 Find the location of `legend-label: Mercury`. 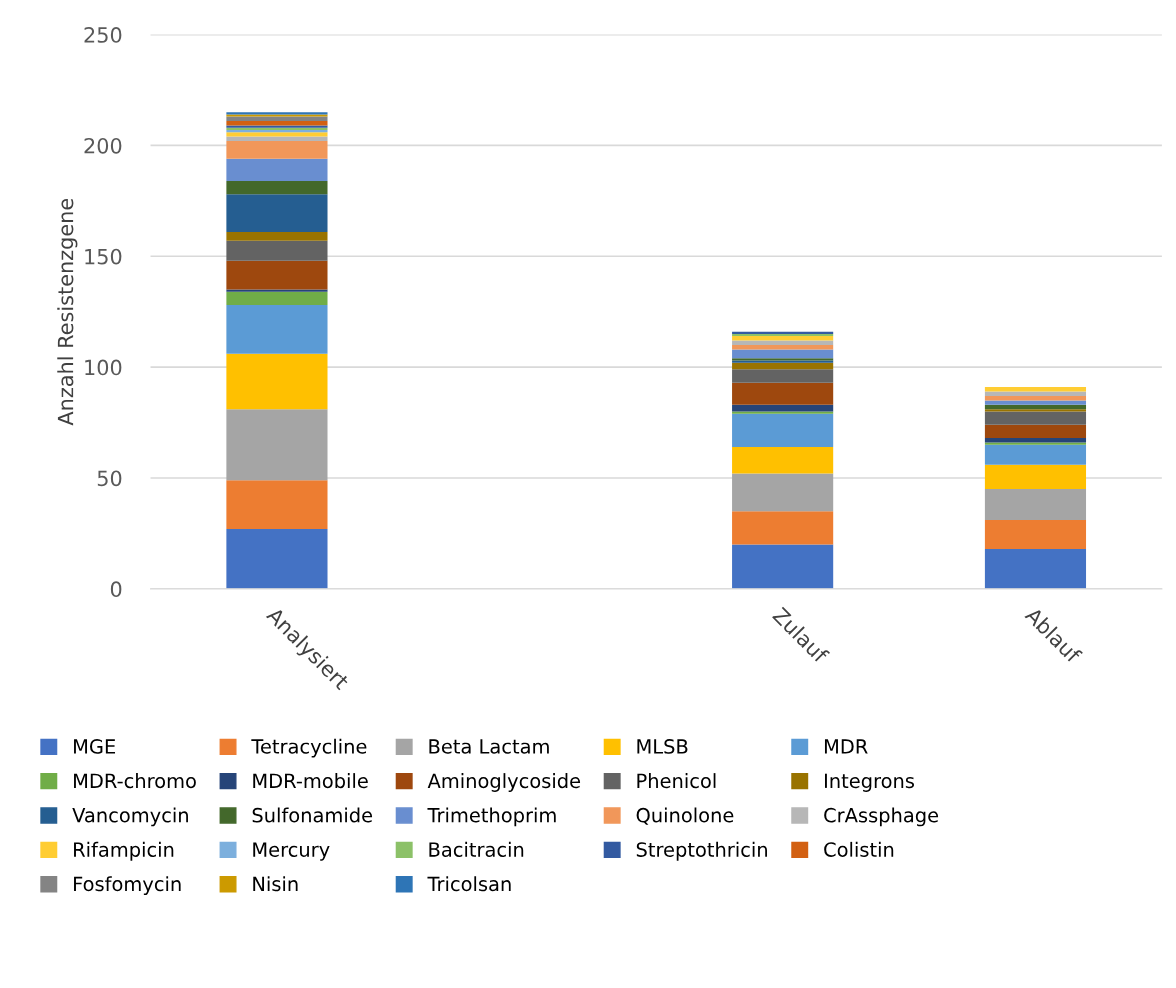

legend-label: Mercury is located at coordinates (291, 851).